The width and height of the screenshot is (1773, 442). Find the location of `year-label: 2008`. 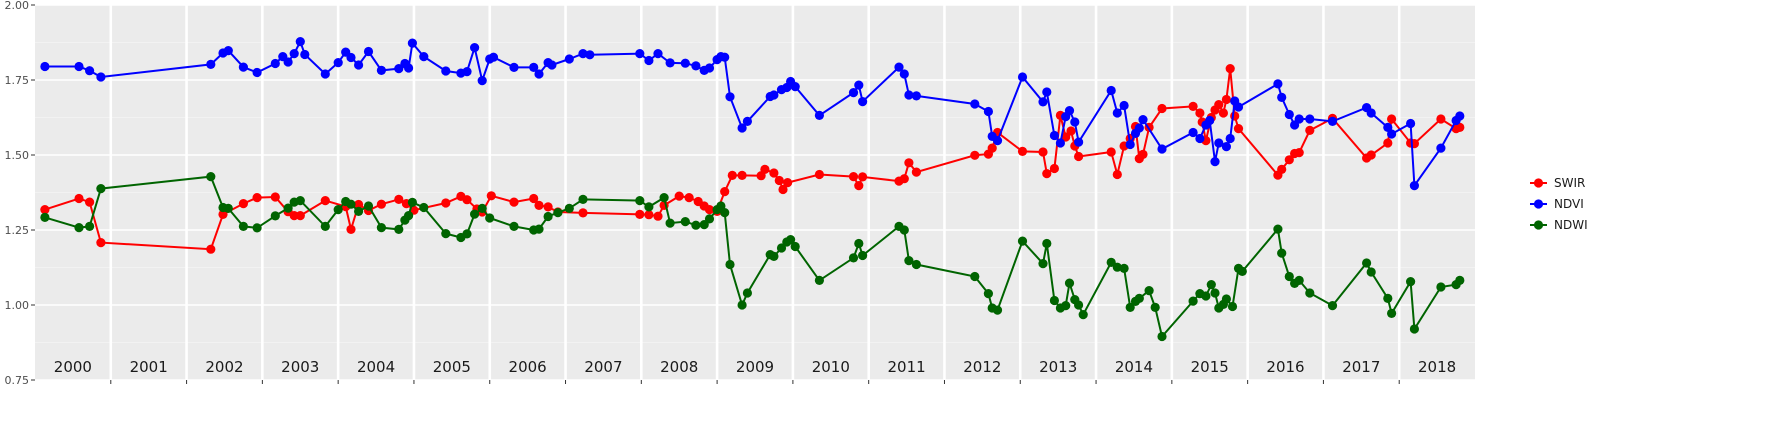

year-label: 2008 is located at coordinates (679, 367).